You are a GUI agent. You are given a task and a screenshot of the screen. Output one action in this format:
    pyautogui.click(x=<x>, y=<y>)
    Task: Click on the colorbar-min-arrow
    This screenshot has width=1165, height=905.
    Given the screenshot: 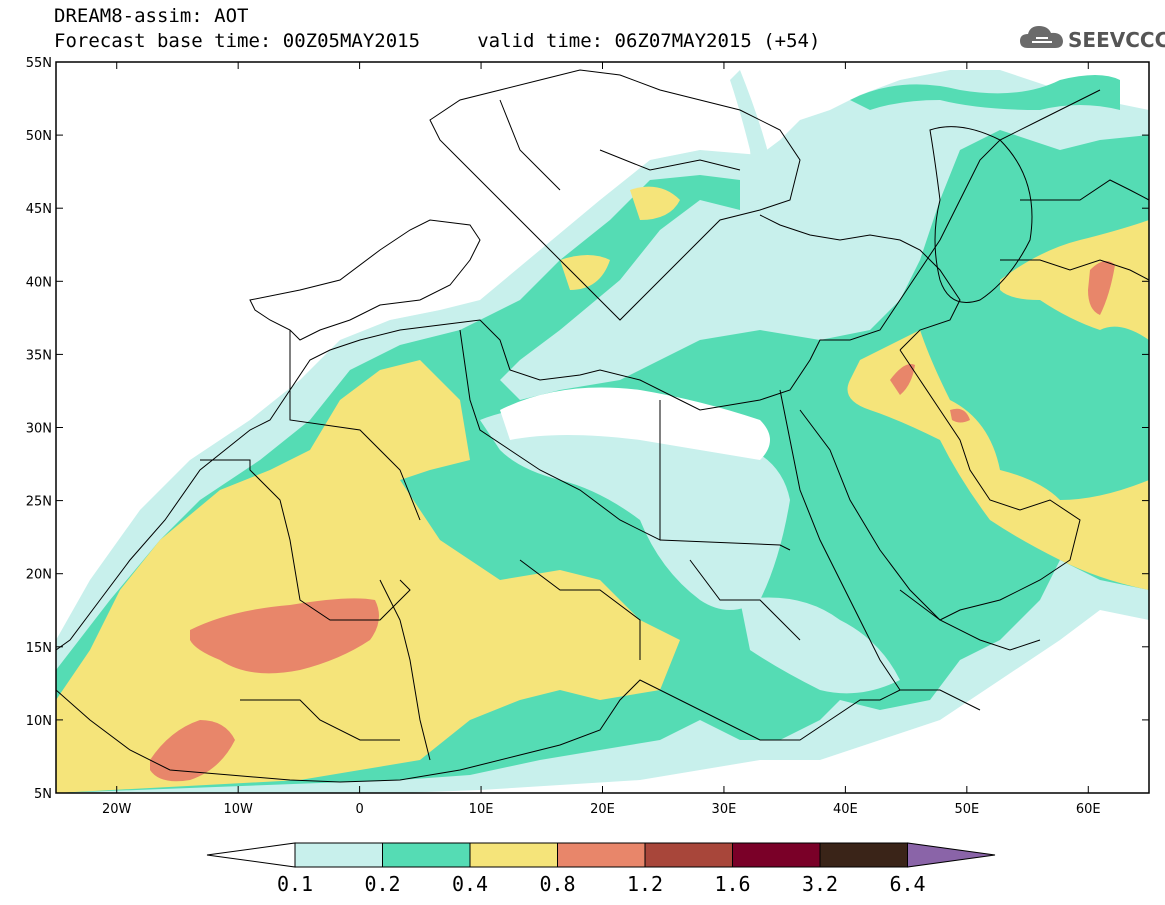 What is the action you would take?
    pyautogui.click(x=251, y=855)
    